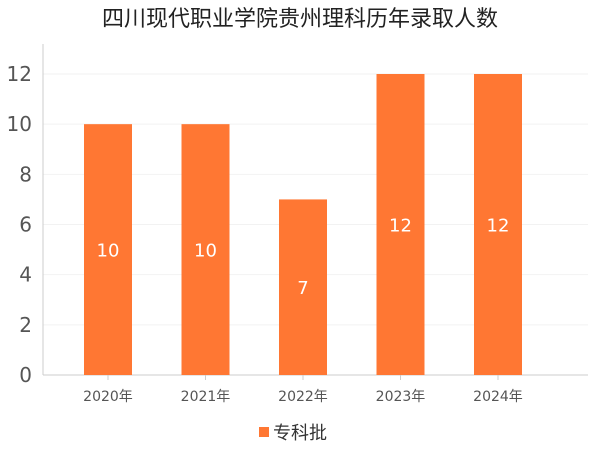  What do you see at coordinates (303, 397) in the screenshot?
I see `x-tick-label: 2022年` at bounding box center [303, 397].